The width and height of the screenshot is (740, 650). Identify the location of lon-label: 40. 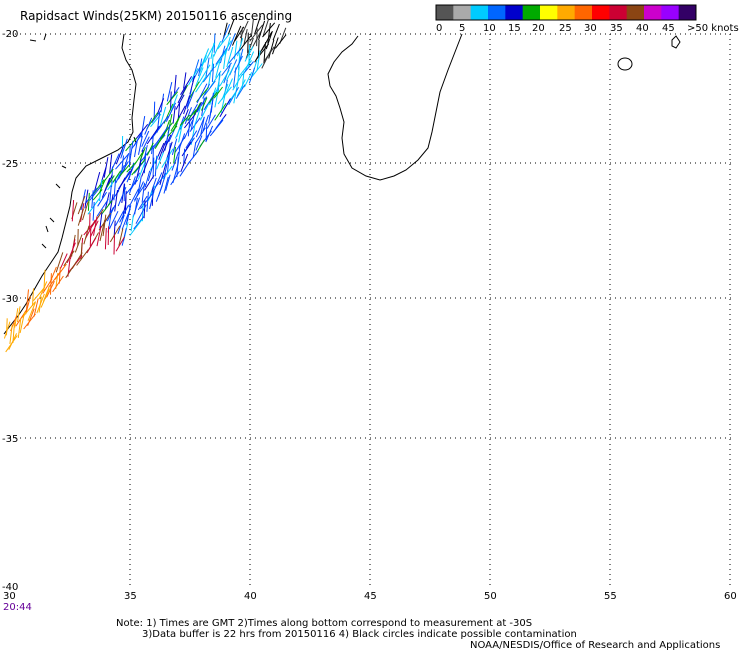
(250, 596).